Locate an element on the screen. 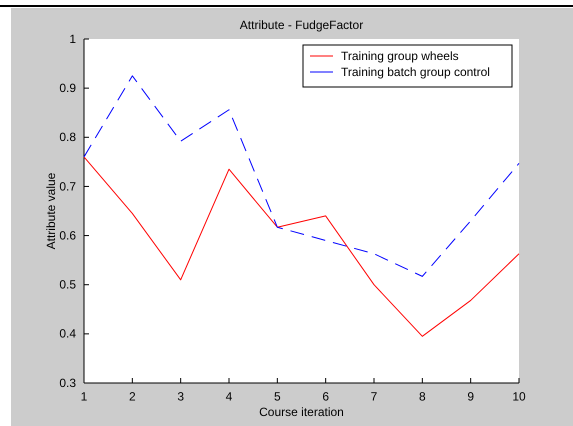  y-tick-label: 0.6 is located at coordinates (67, 235).